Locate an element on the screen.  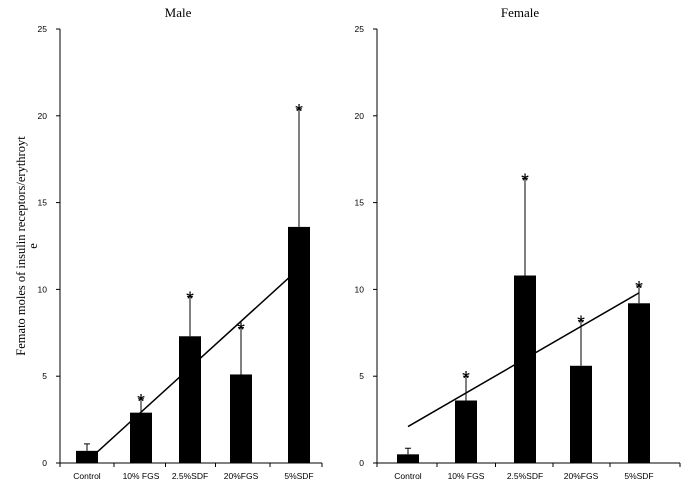
panel-title: Male is located at coordinates (178, 12).